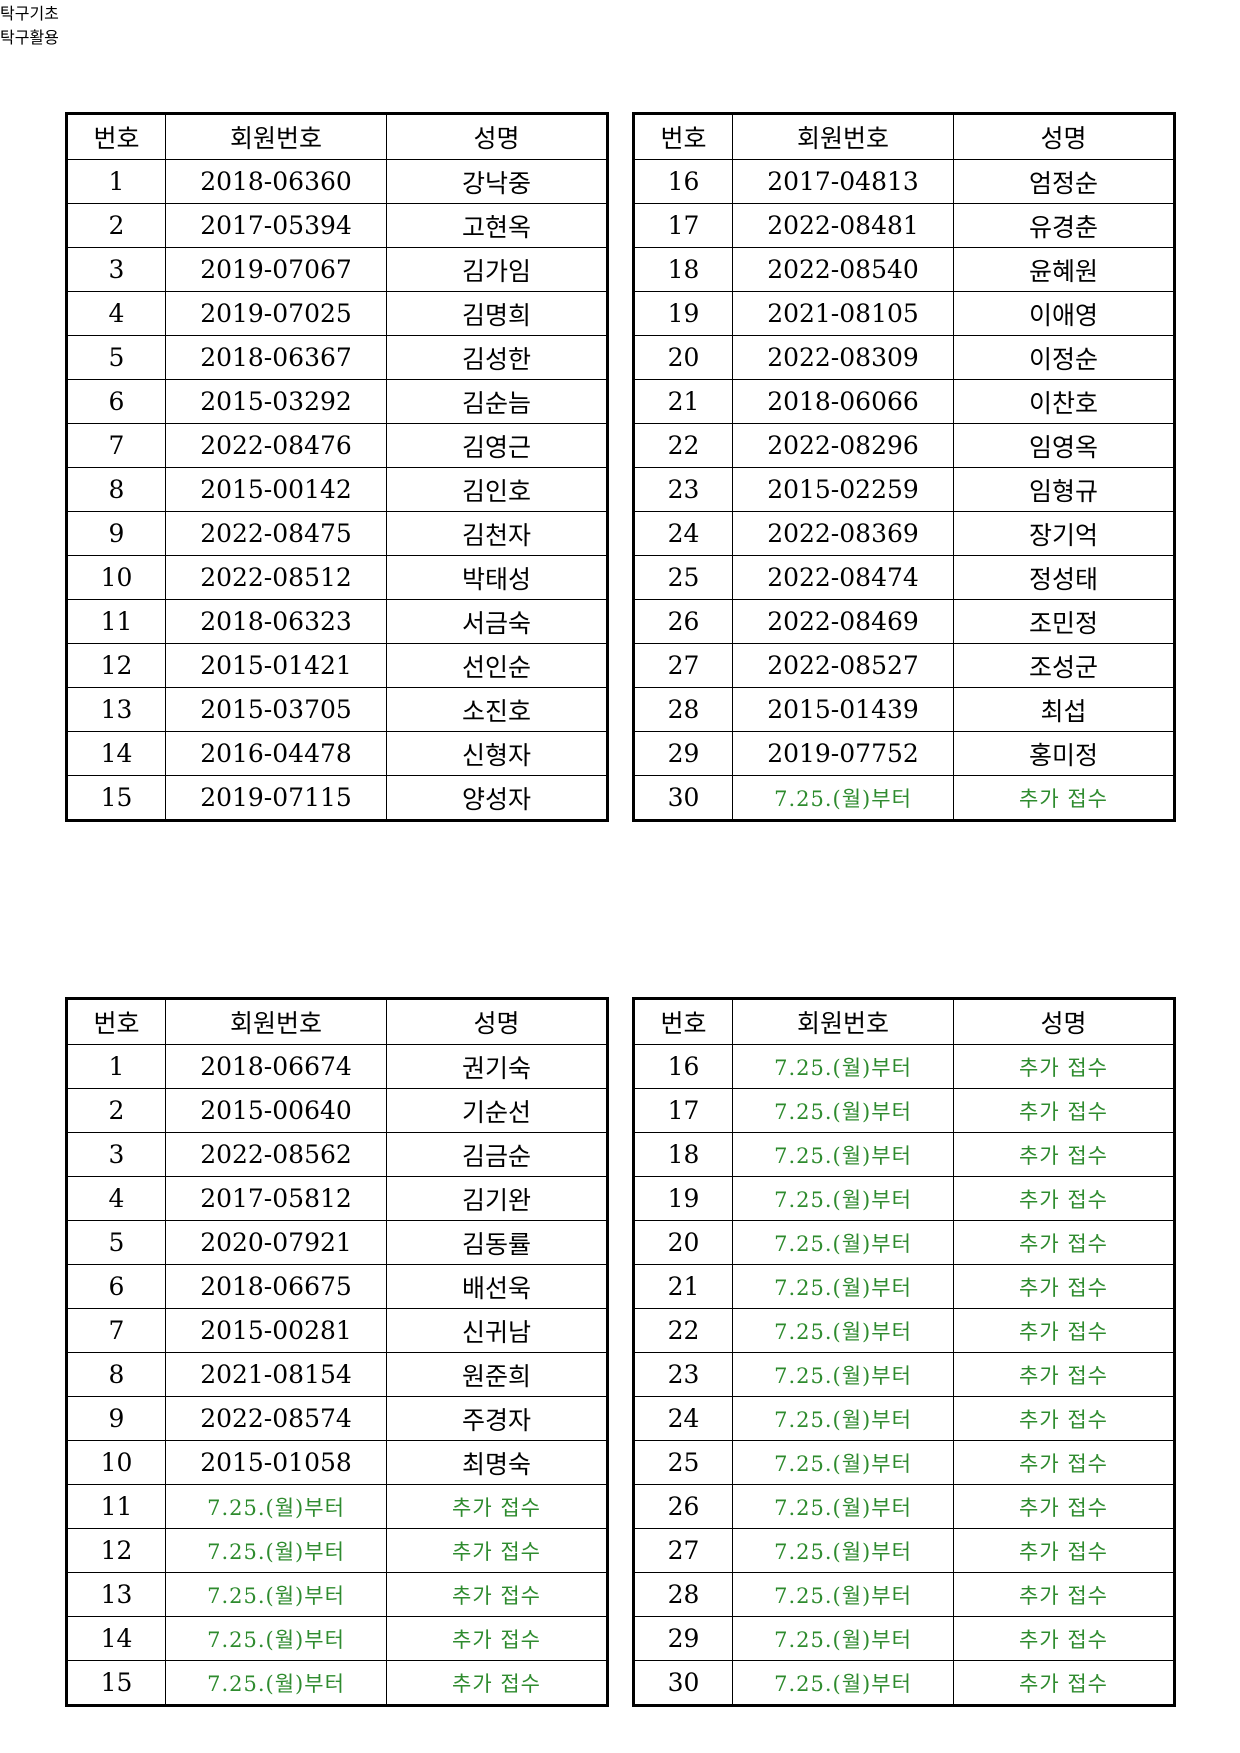 The width and height of the screenshot is (1240, 1753). What do you see at coordinates (337, 1110) in the screenshot?
I see `member-row: 2 2015-00640 기순선` at bounding box center [337, 1110].